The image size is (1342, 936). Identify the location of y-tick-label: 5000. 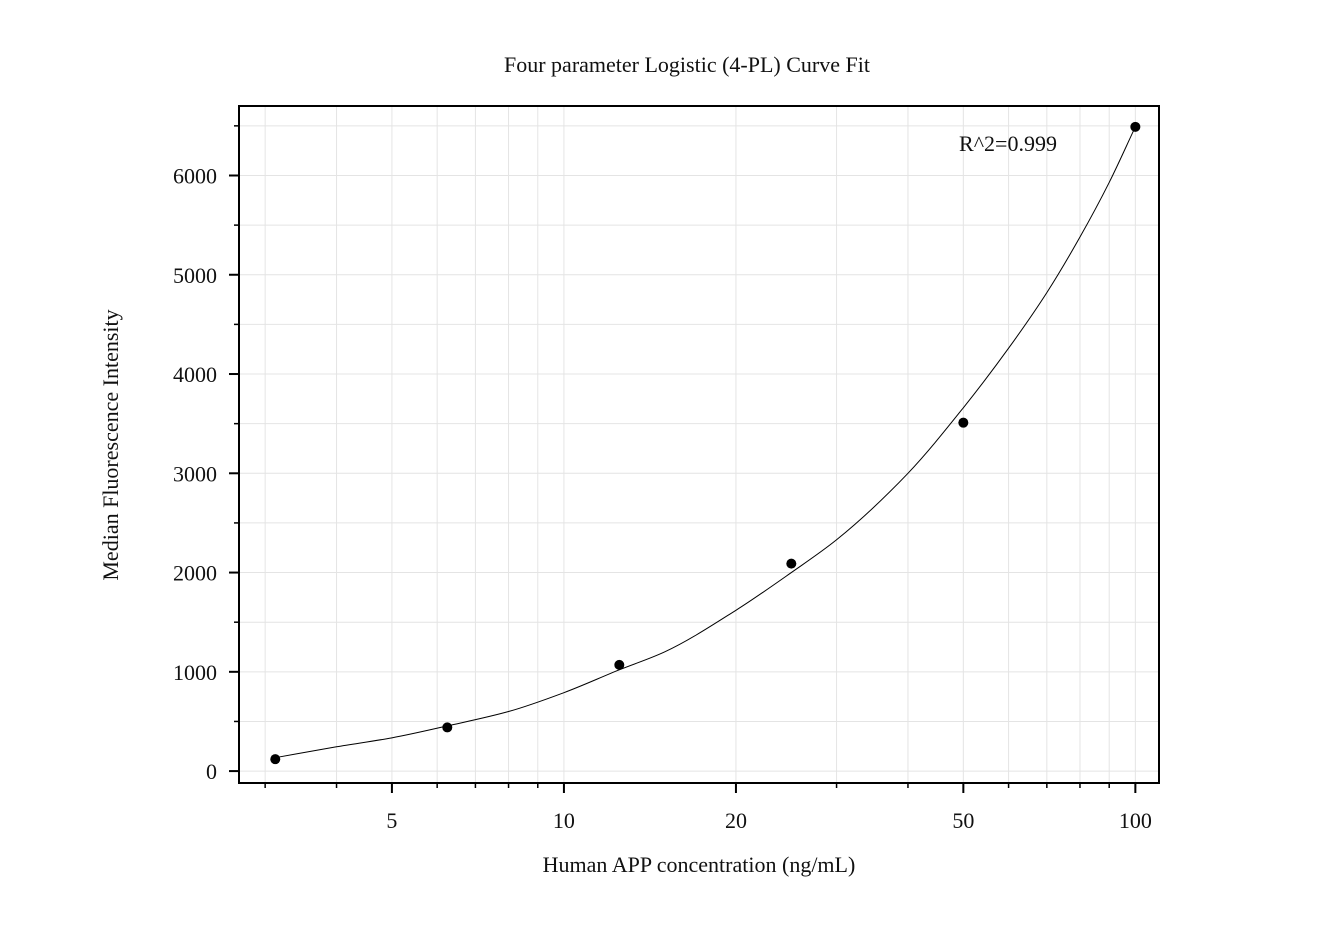
(195, 275).